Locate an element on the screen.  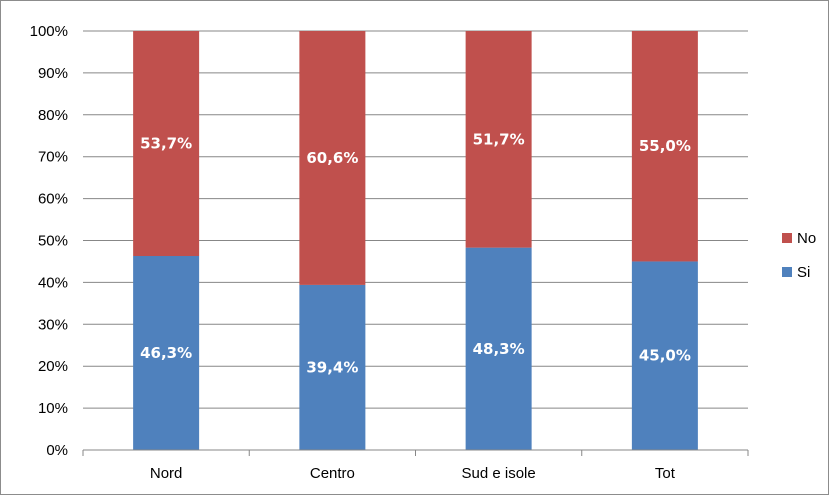
data-label: 46,3% is located at coordinates (166, 353).